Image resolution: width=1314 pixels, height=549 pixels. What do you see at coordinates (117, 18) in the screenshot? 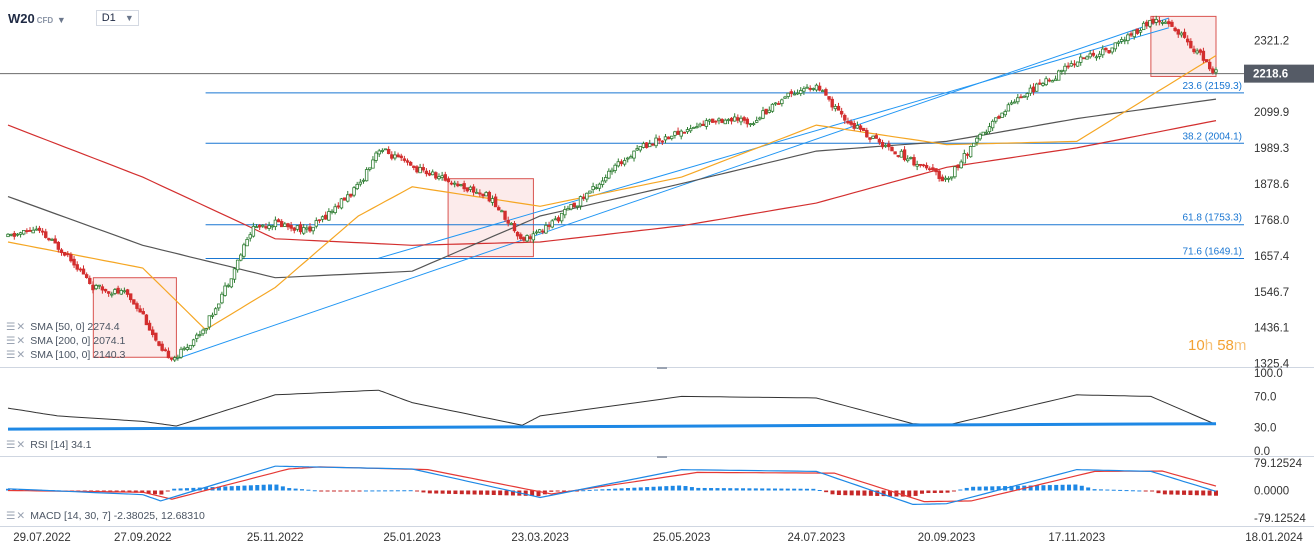
I see `timeframe-dropdown: D1 ▼` at bounding box center [117, 18].